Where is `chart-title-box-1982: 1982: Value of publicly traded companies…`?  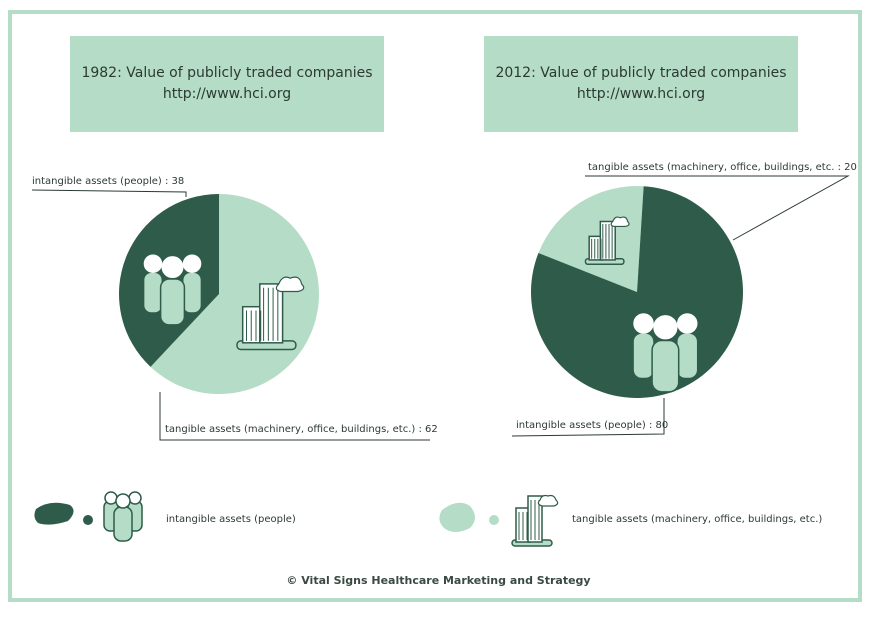 chart-title-box-1982: 1982: Value of publicly traded companies… is located at coordinates (227, 84).